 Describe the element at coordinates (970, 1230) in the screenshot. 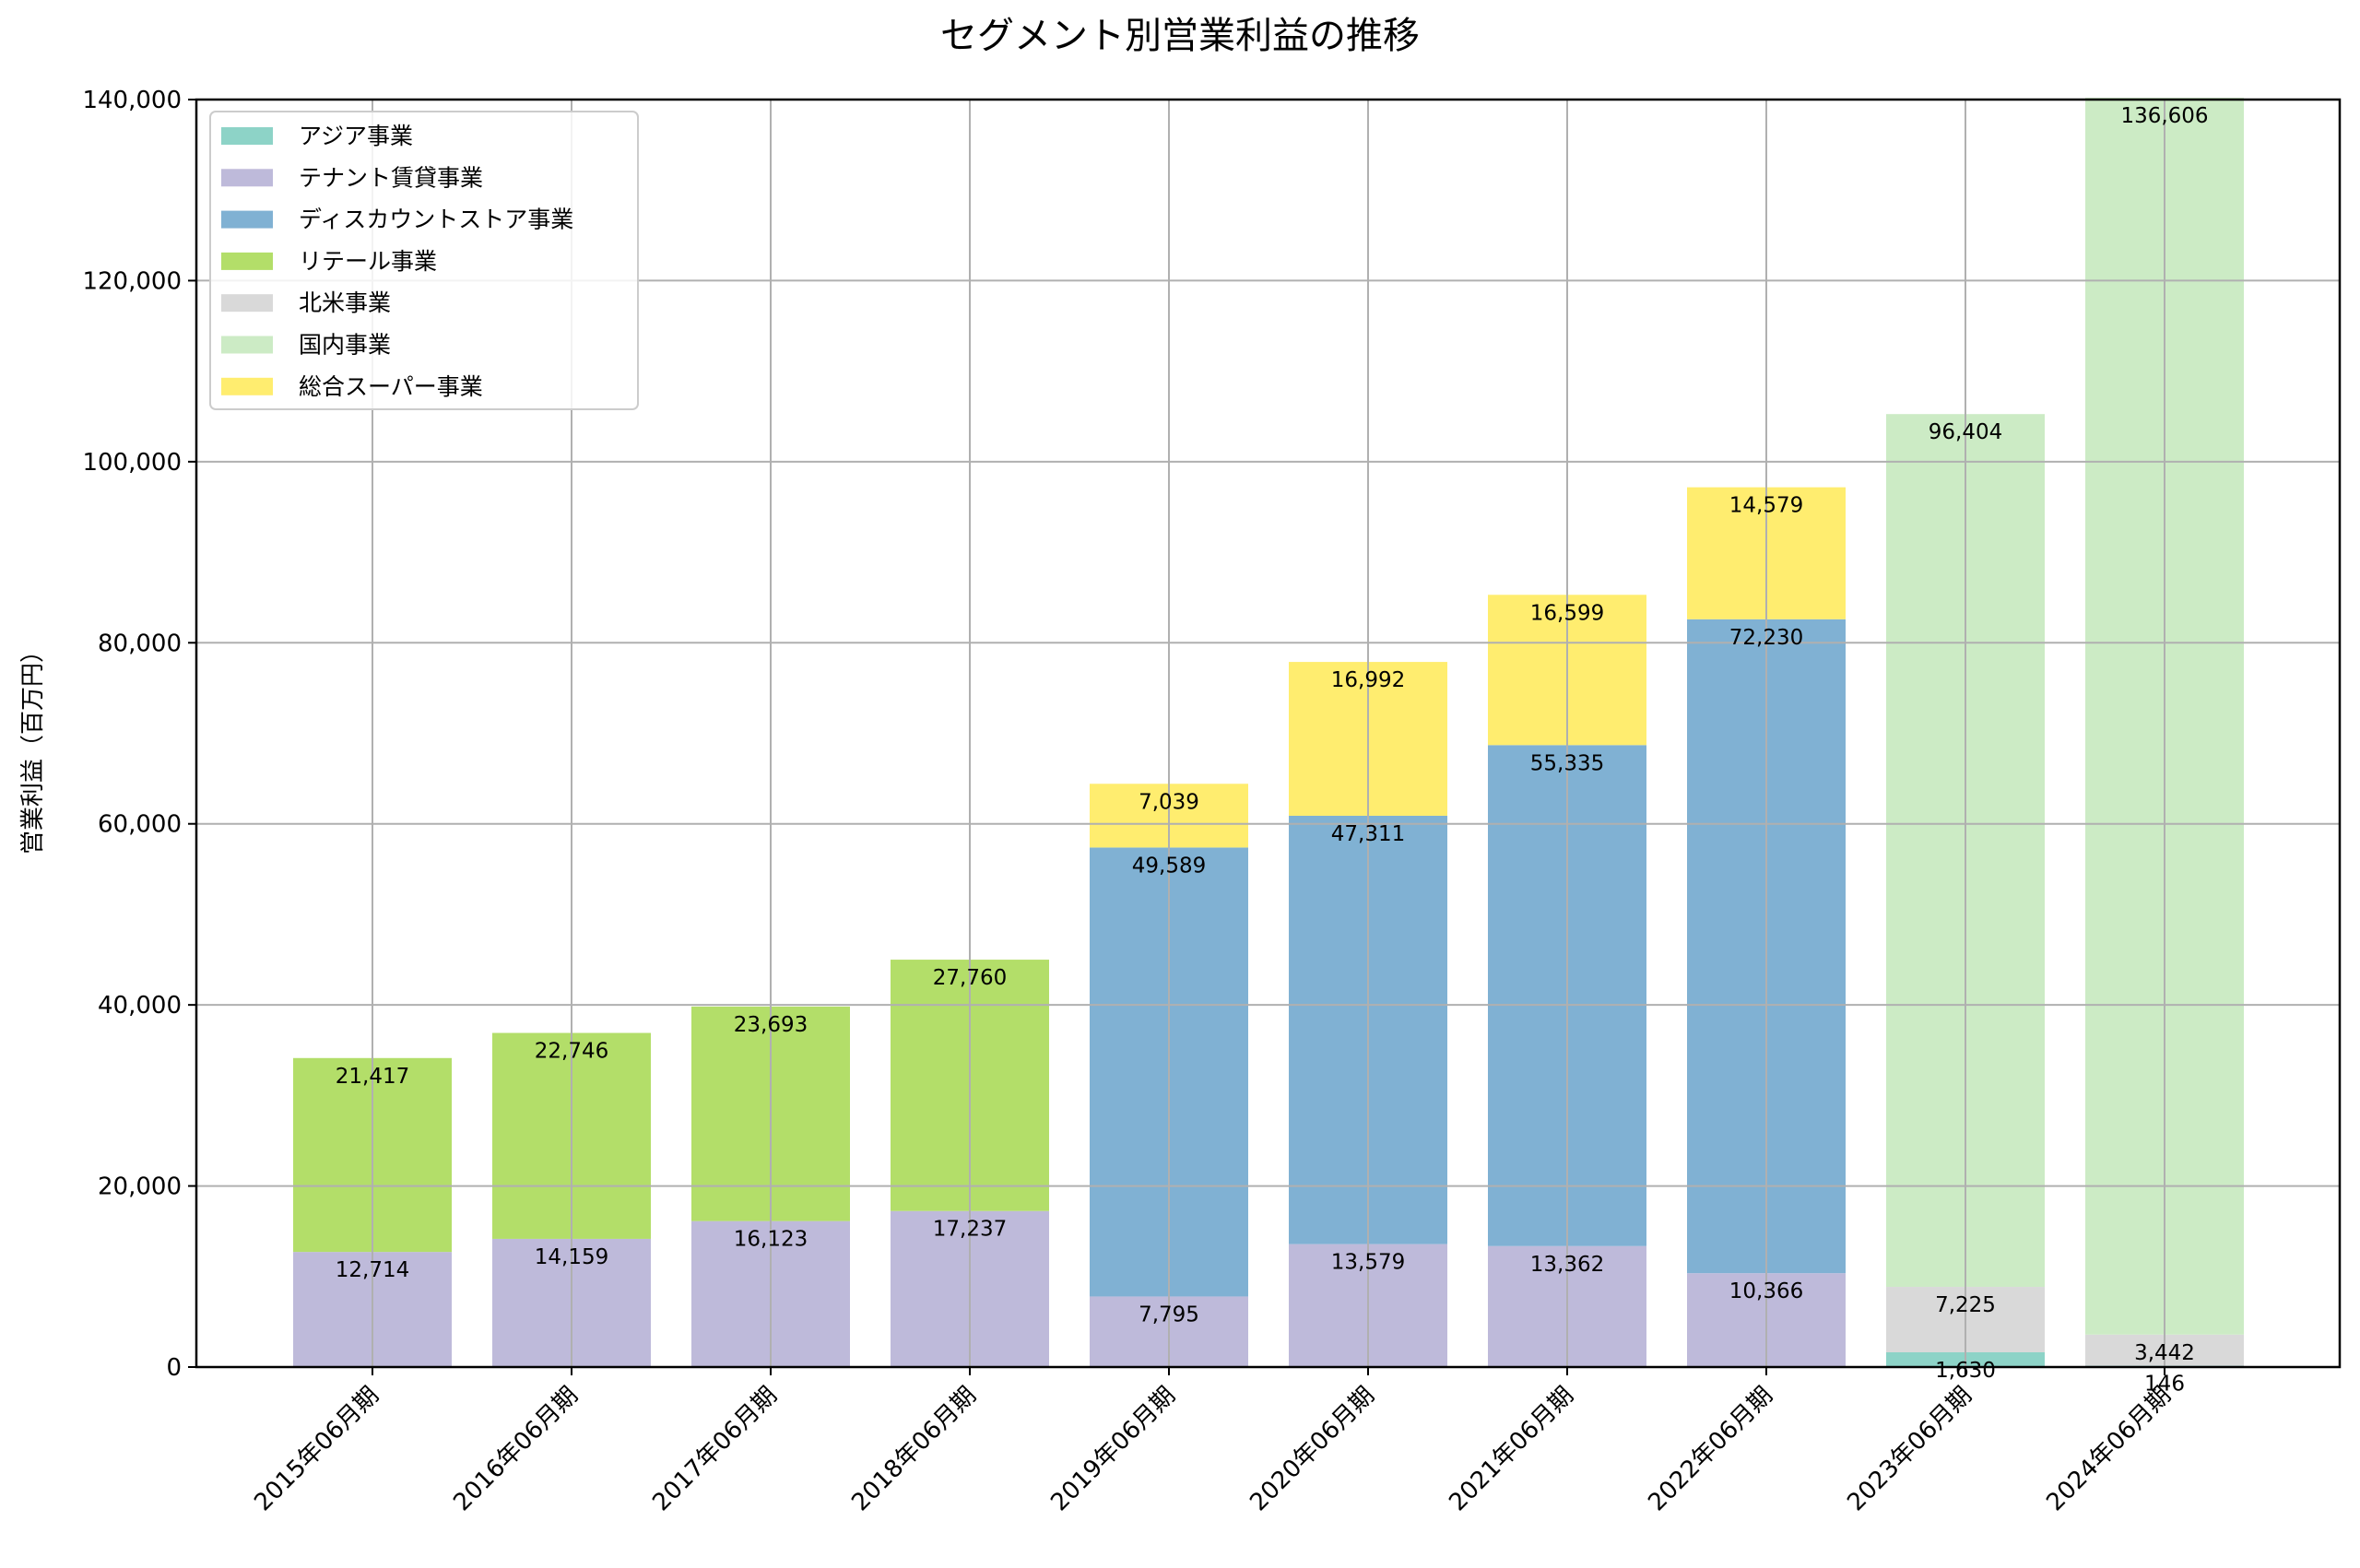

I see `data-label: 17,237` at that location.